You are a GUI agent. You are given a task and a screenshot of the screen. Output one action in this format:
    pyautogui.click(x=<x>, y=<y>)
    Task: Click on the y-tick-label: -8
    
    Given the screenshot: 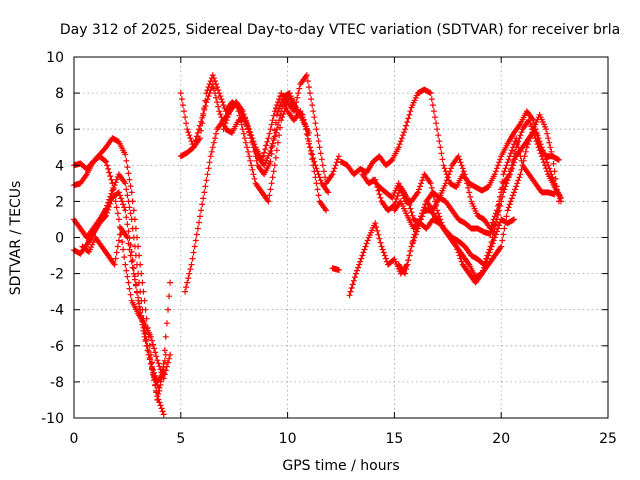 What is the action you would take?
    pyautogui.click(x=57, y=383)
    